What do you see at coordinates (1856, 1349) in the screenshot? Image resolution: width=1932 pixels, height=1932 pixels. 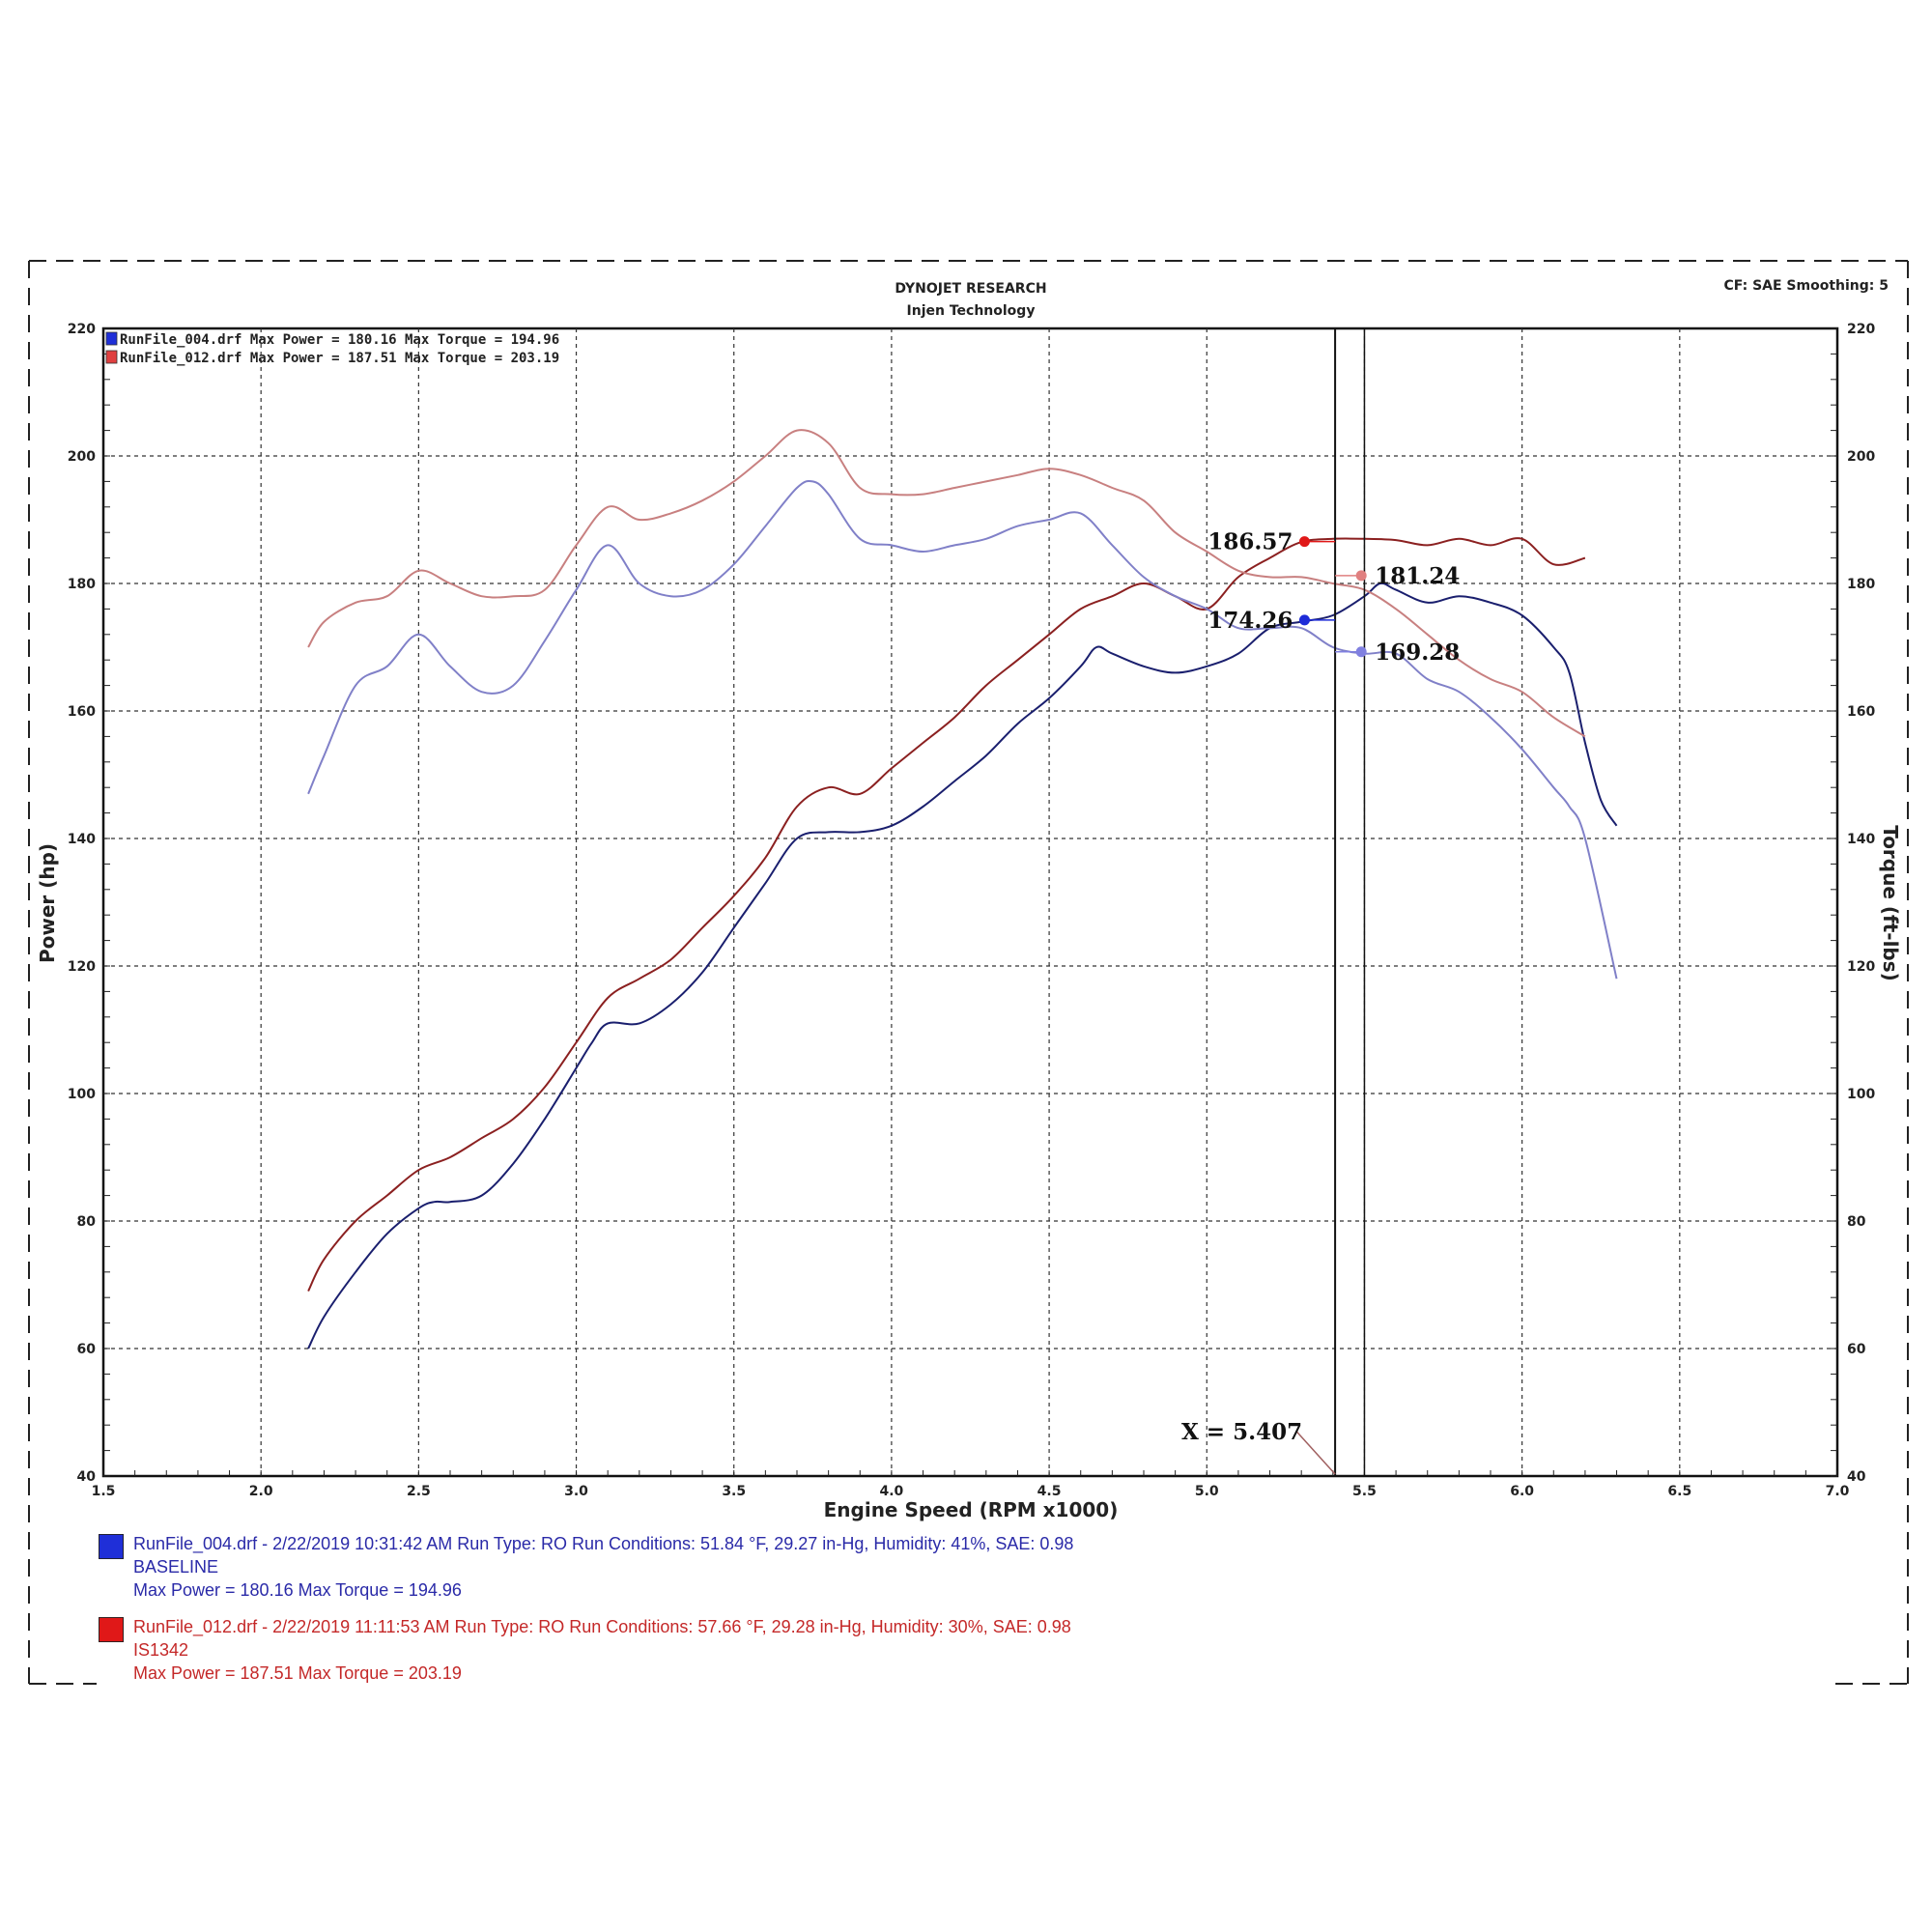 I see `y2-tick-label-1: 60` at bounding box center [1856, 1349].